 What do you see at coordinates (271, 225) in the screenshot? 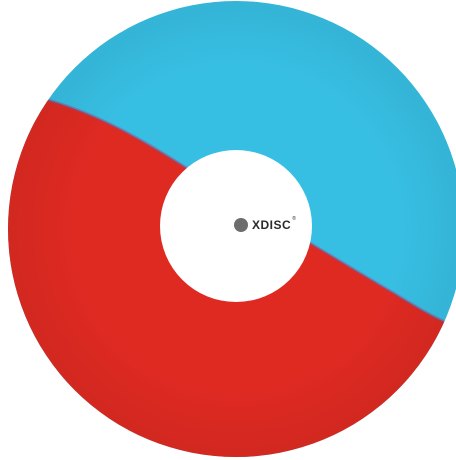
I see `brand-text: XDISC` at bounding box center [271, 225].